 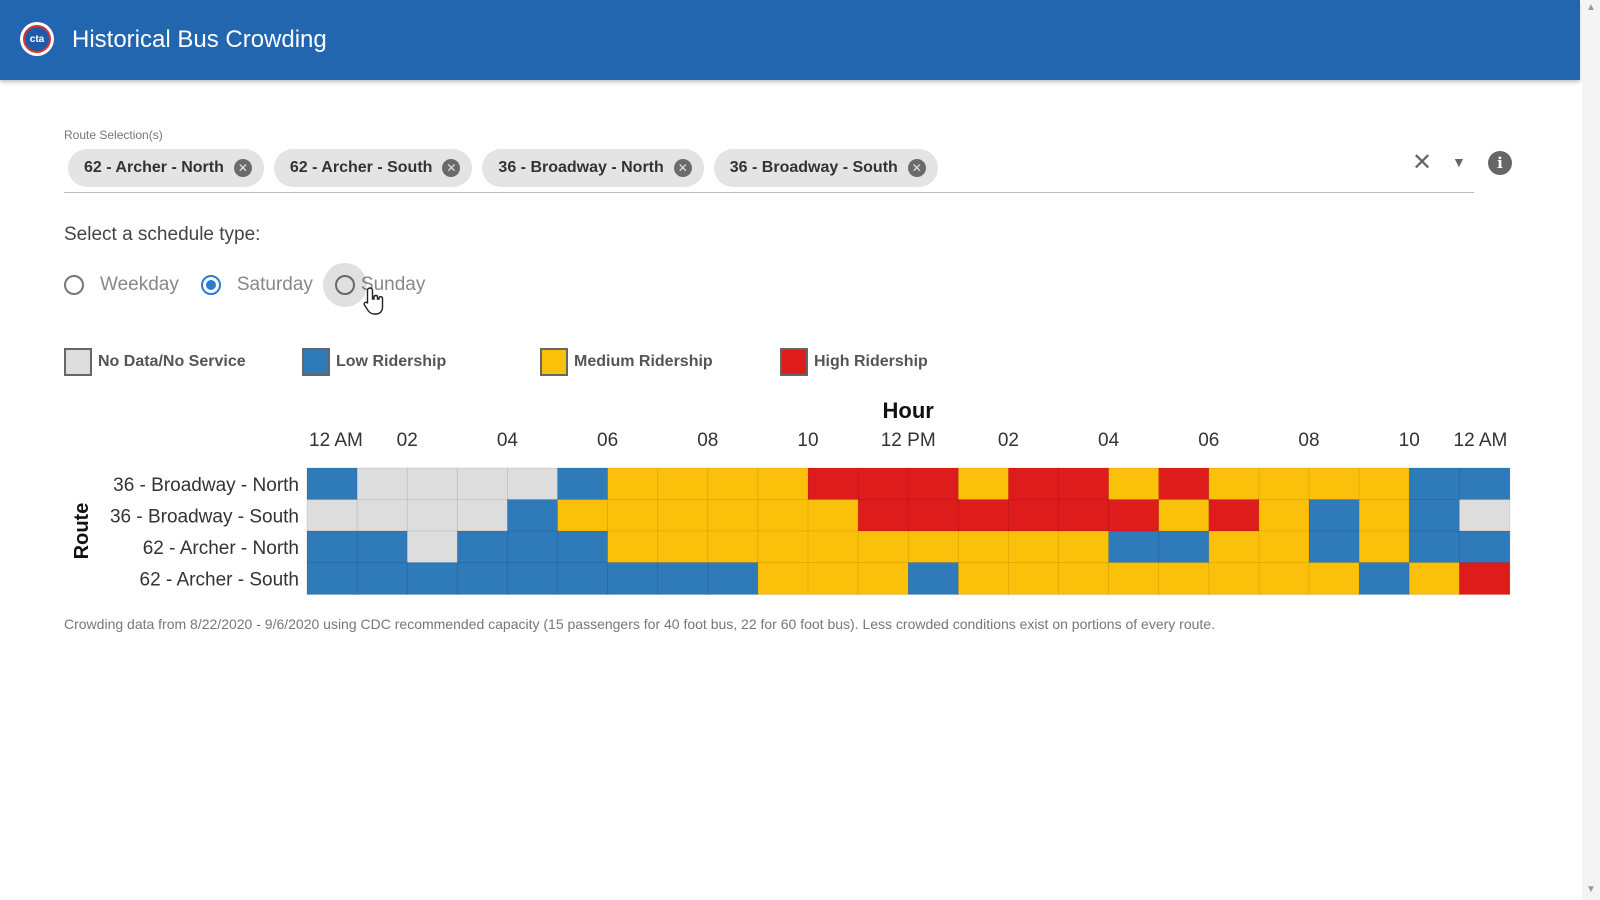 I want to click on route-chip: 36 - Broadway - North ✕, so click(x=593, y=168).